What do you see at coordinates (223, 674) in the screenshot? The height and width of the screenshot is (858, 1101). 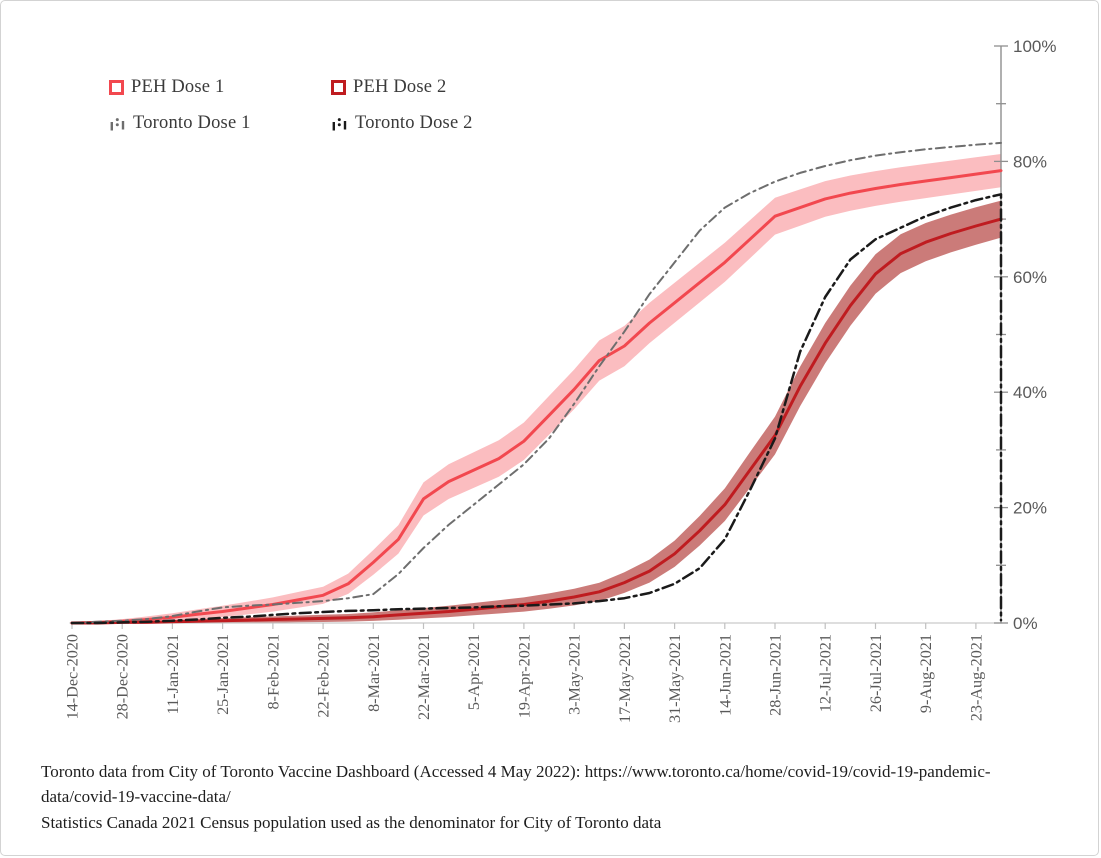 I see `x-axis-tick-label: 25-Jan-2021` at bounding box center [223, 674].